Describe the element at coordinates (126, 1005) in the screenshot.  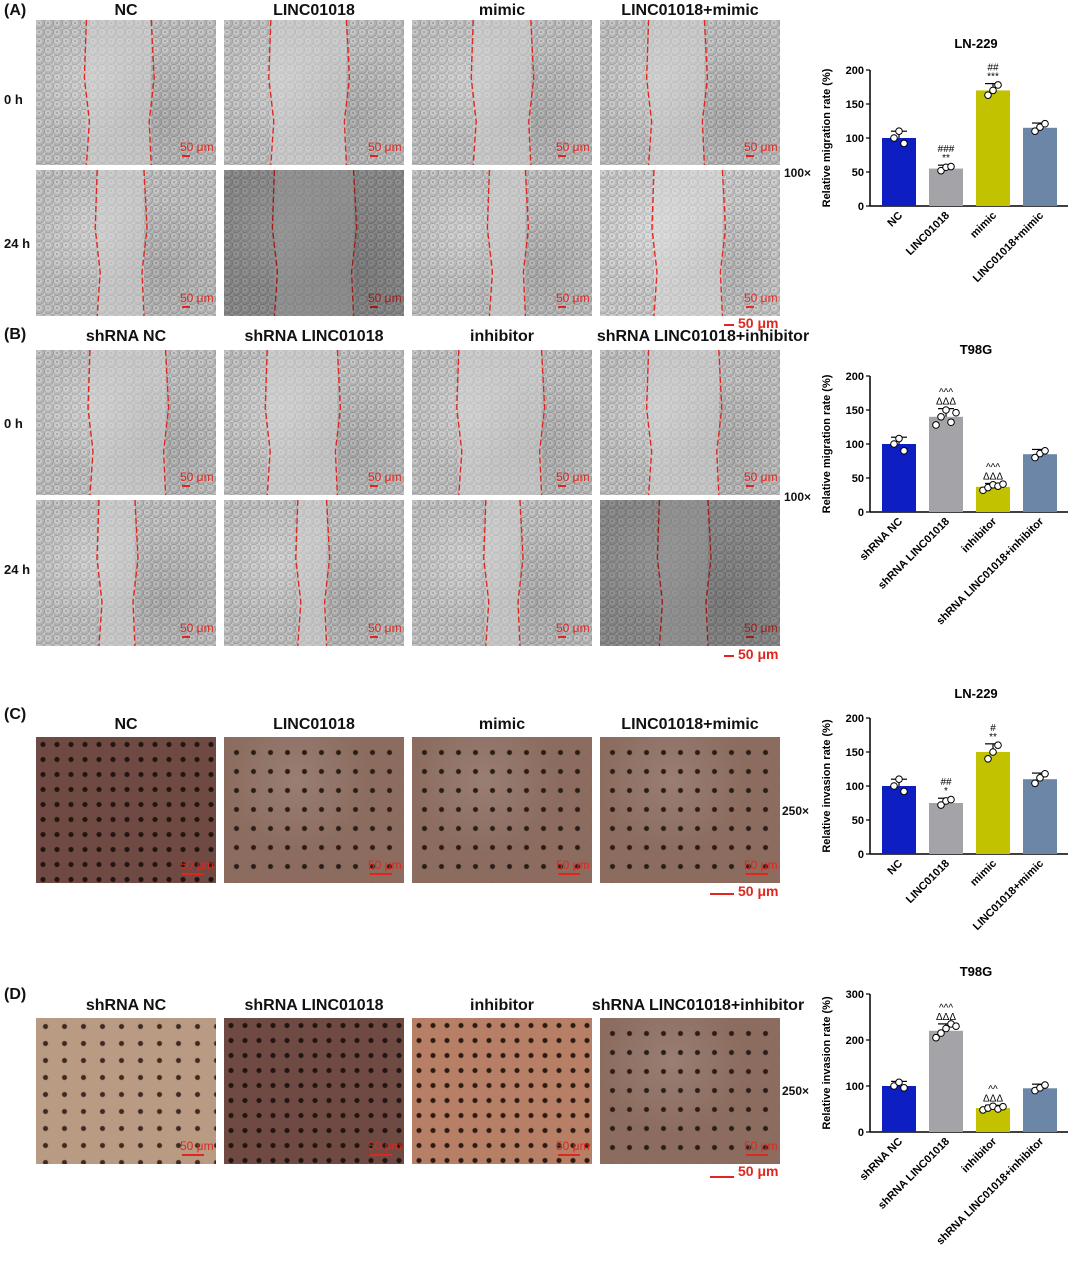
I see `panel-d-col-1: shRNA NC` at that location.